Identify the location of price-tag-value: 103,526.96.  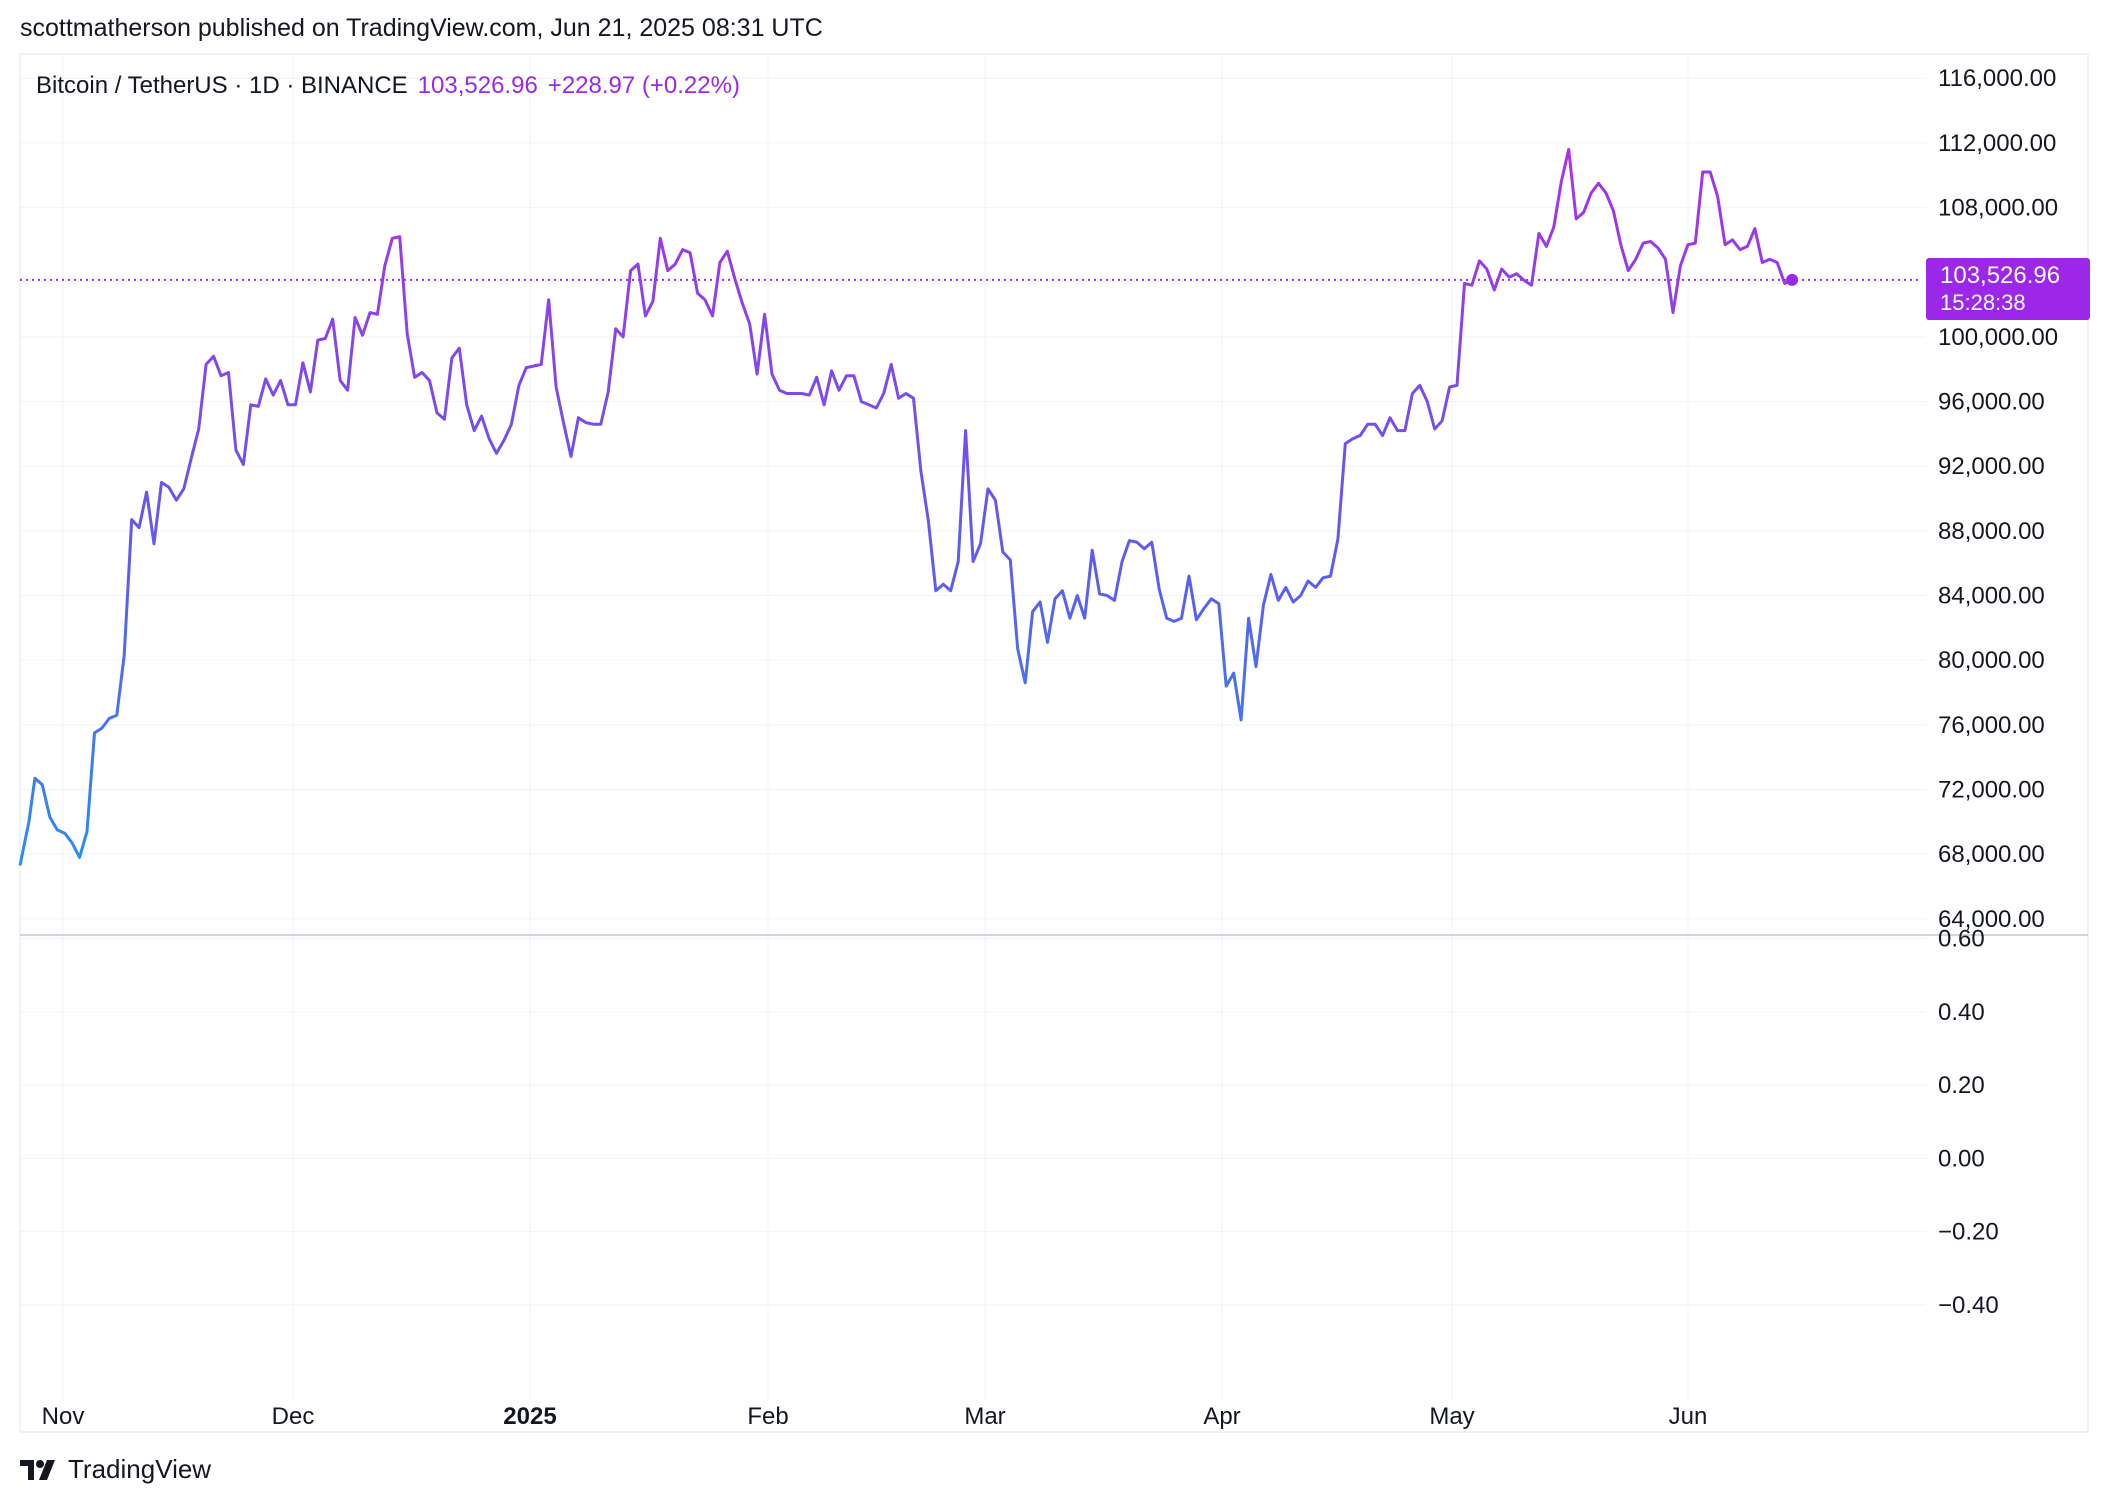
(2000, 275).